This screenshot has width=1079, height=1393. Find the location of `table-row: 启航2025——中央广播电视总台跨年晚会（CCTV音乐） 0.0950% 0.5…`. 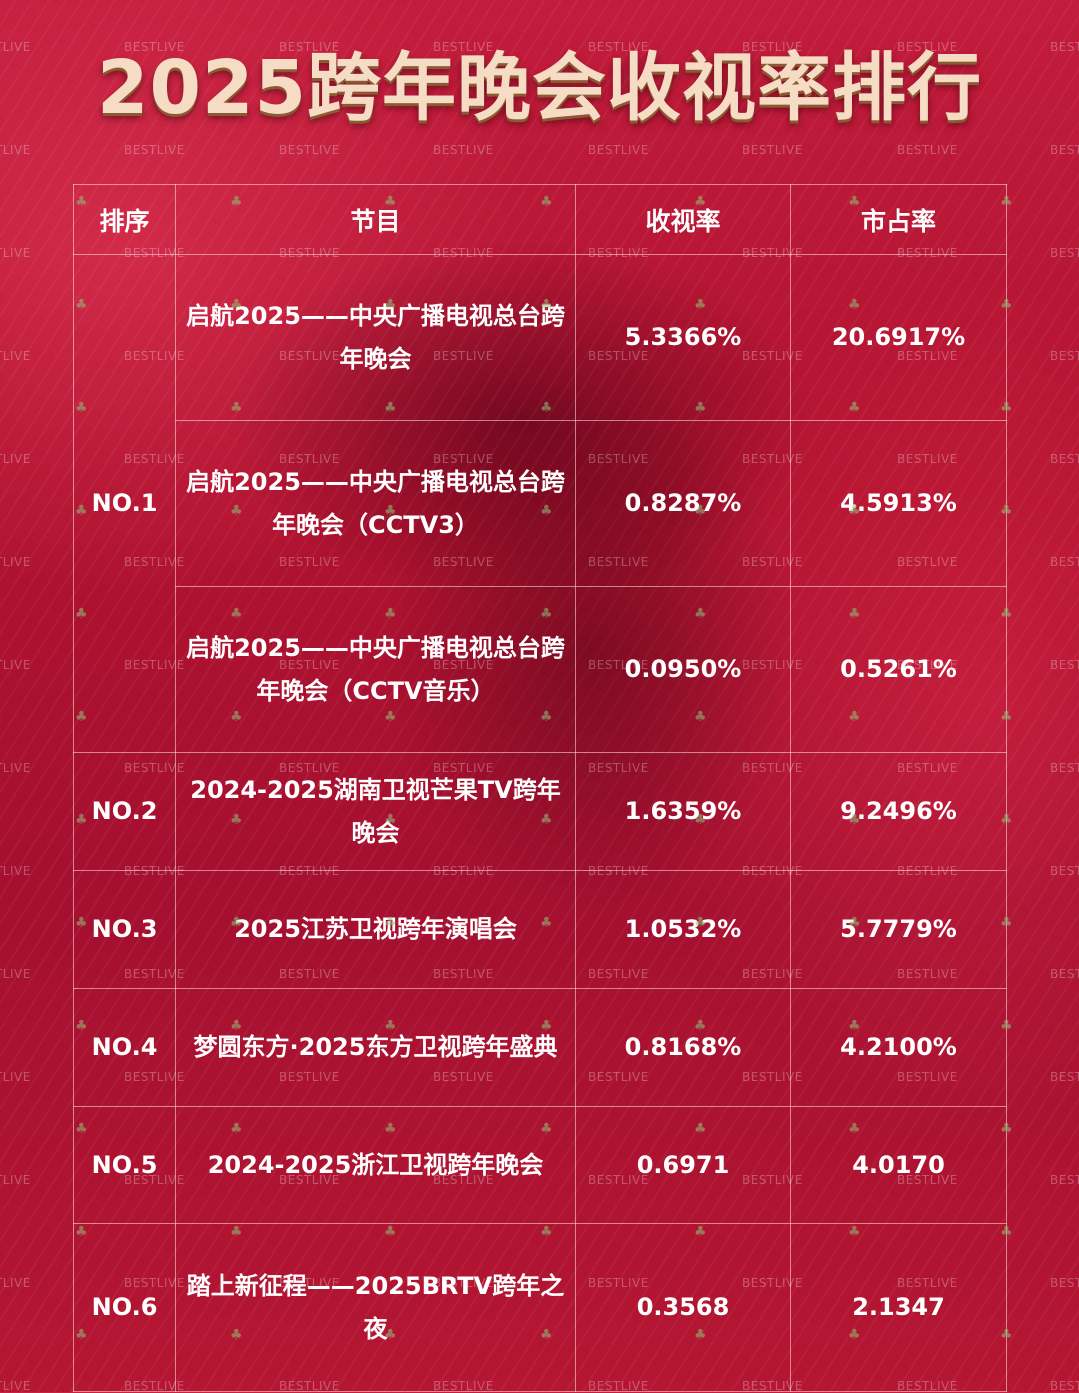

table-row: 启航2025——中央广播电视总台跨年晚会（CCTV音乐） 0.0950% 0.5… is located at coordinates (540, 669).